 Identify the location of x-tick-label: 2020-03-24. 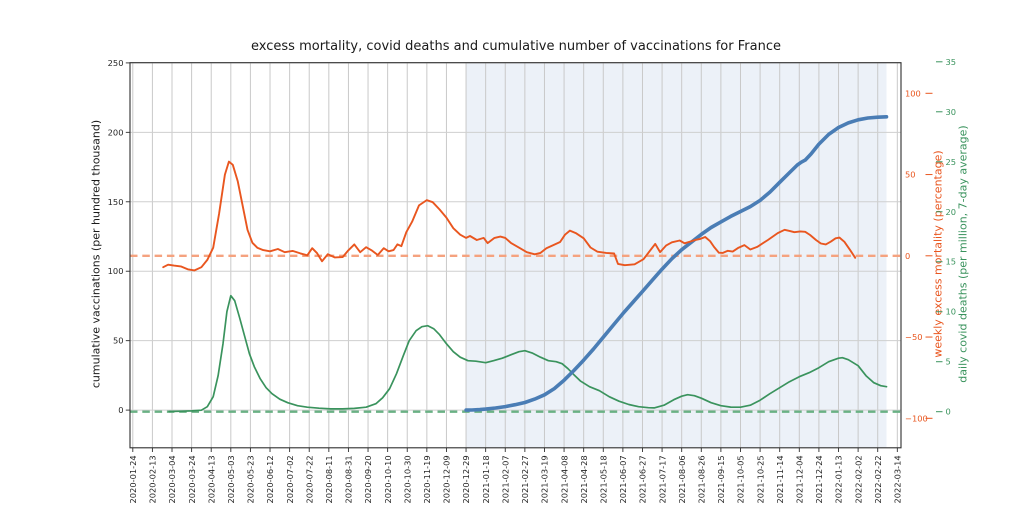
(192, 479).